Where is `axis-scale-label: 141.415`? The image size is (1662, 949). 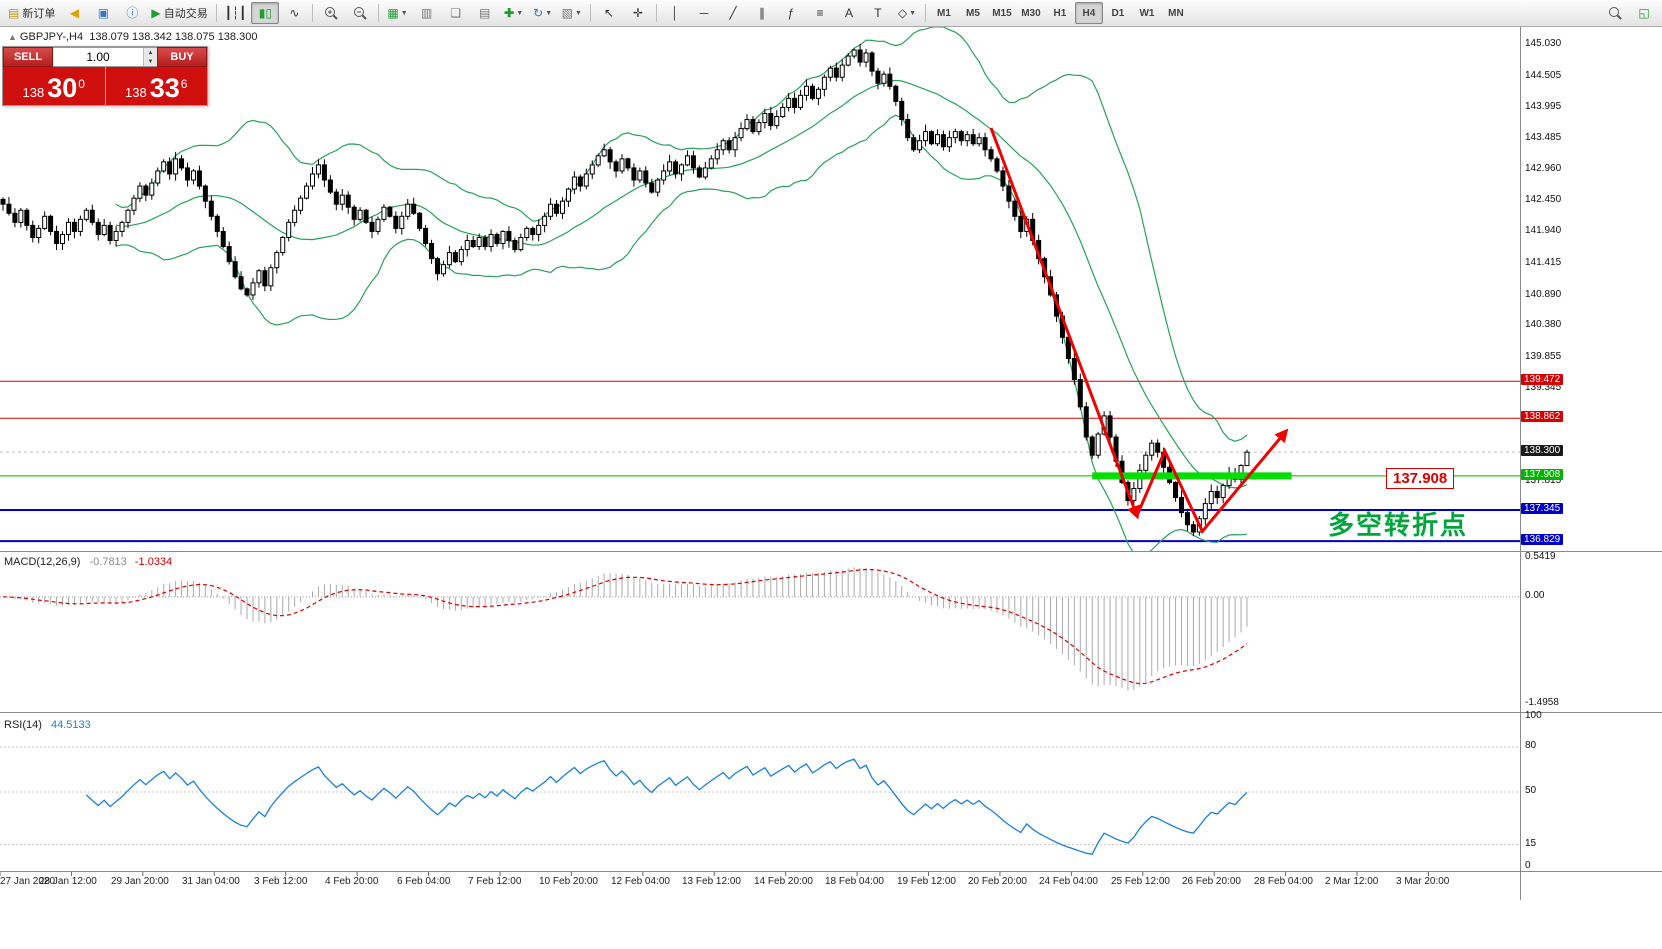 axis-scale-label: 141.415 is located at coordinates (1543, 262).